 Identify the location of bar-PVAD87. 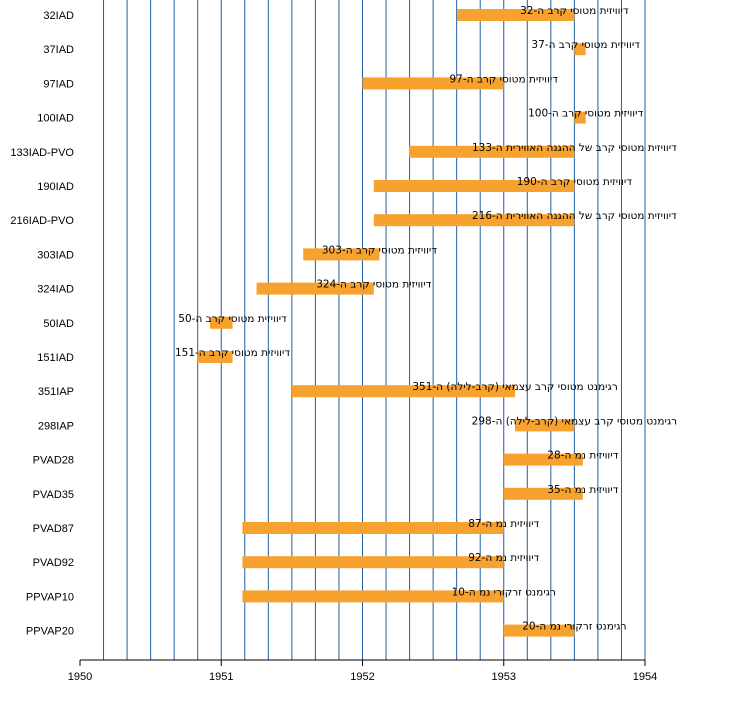
(373, 528).